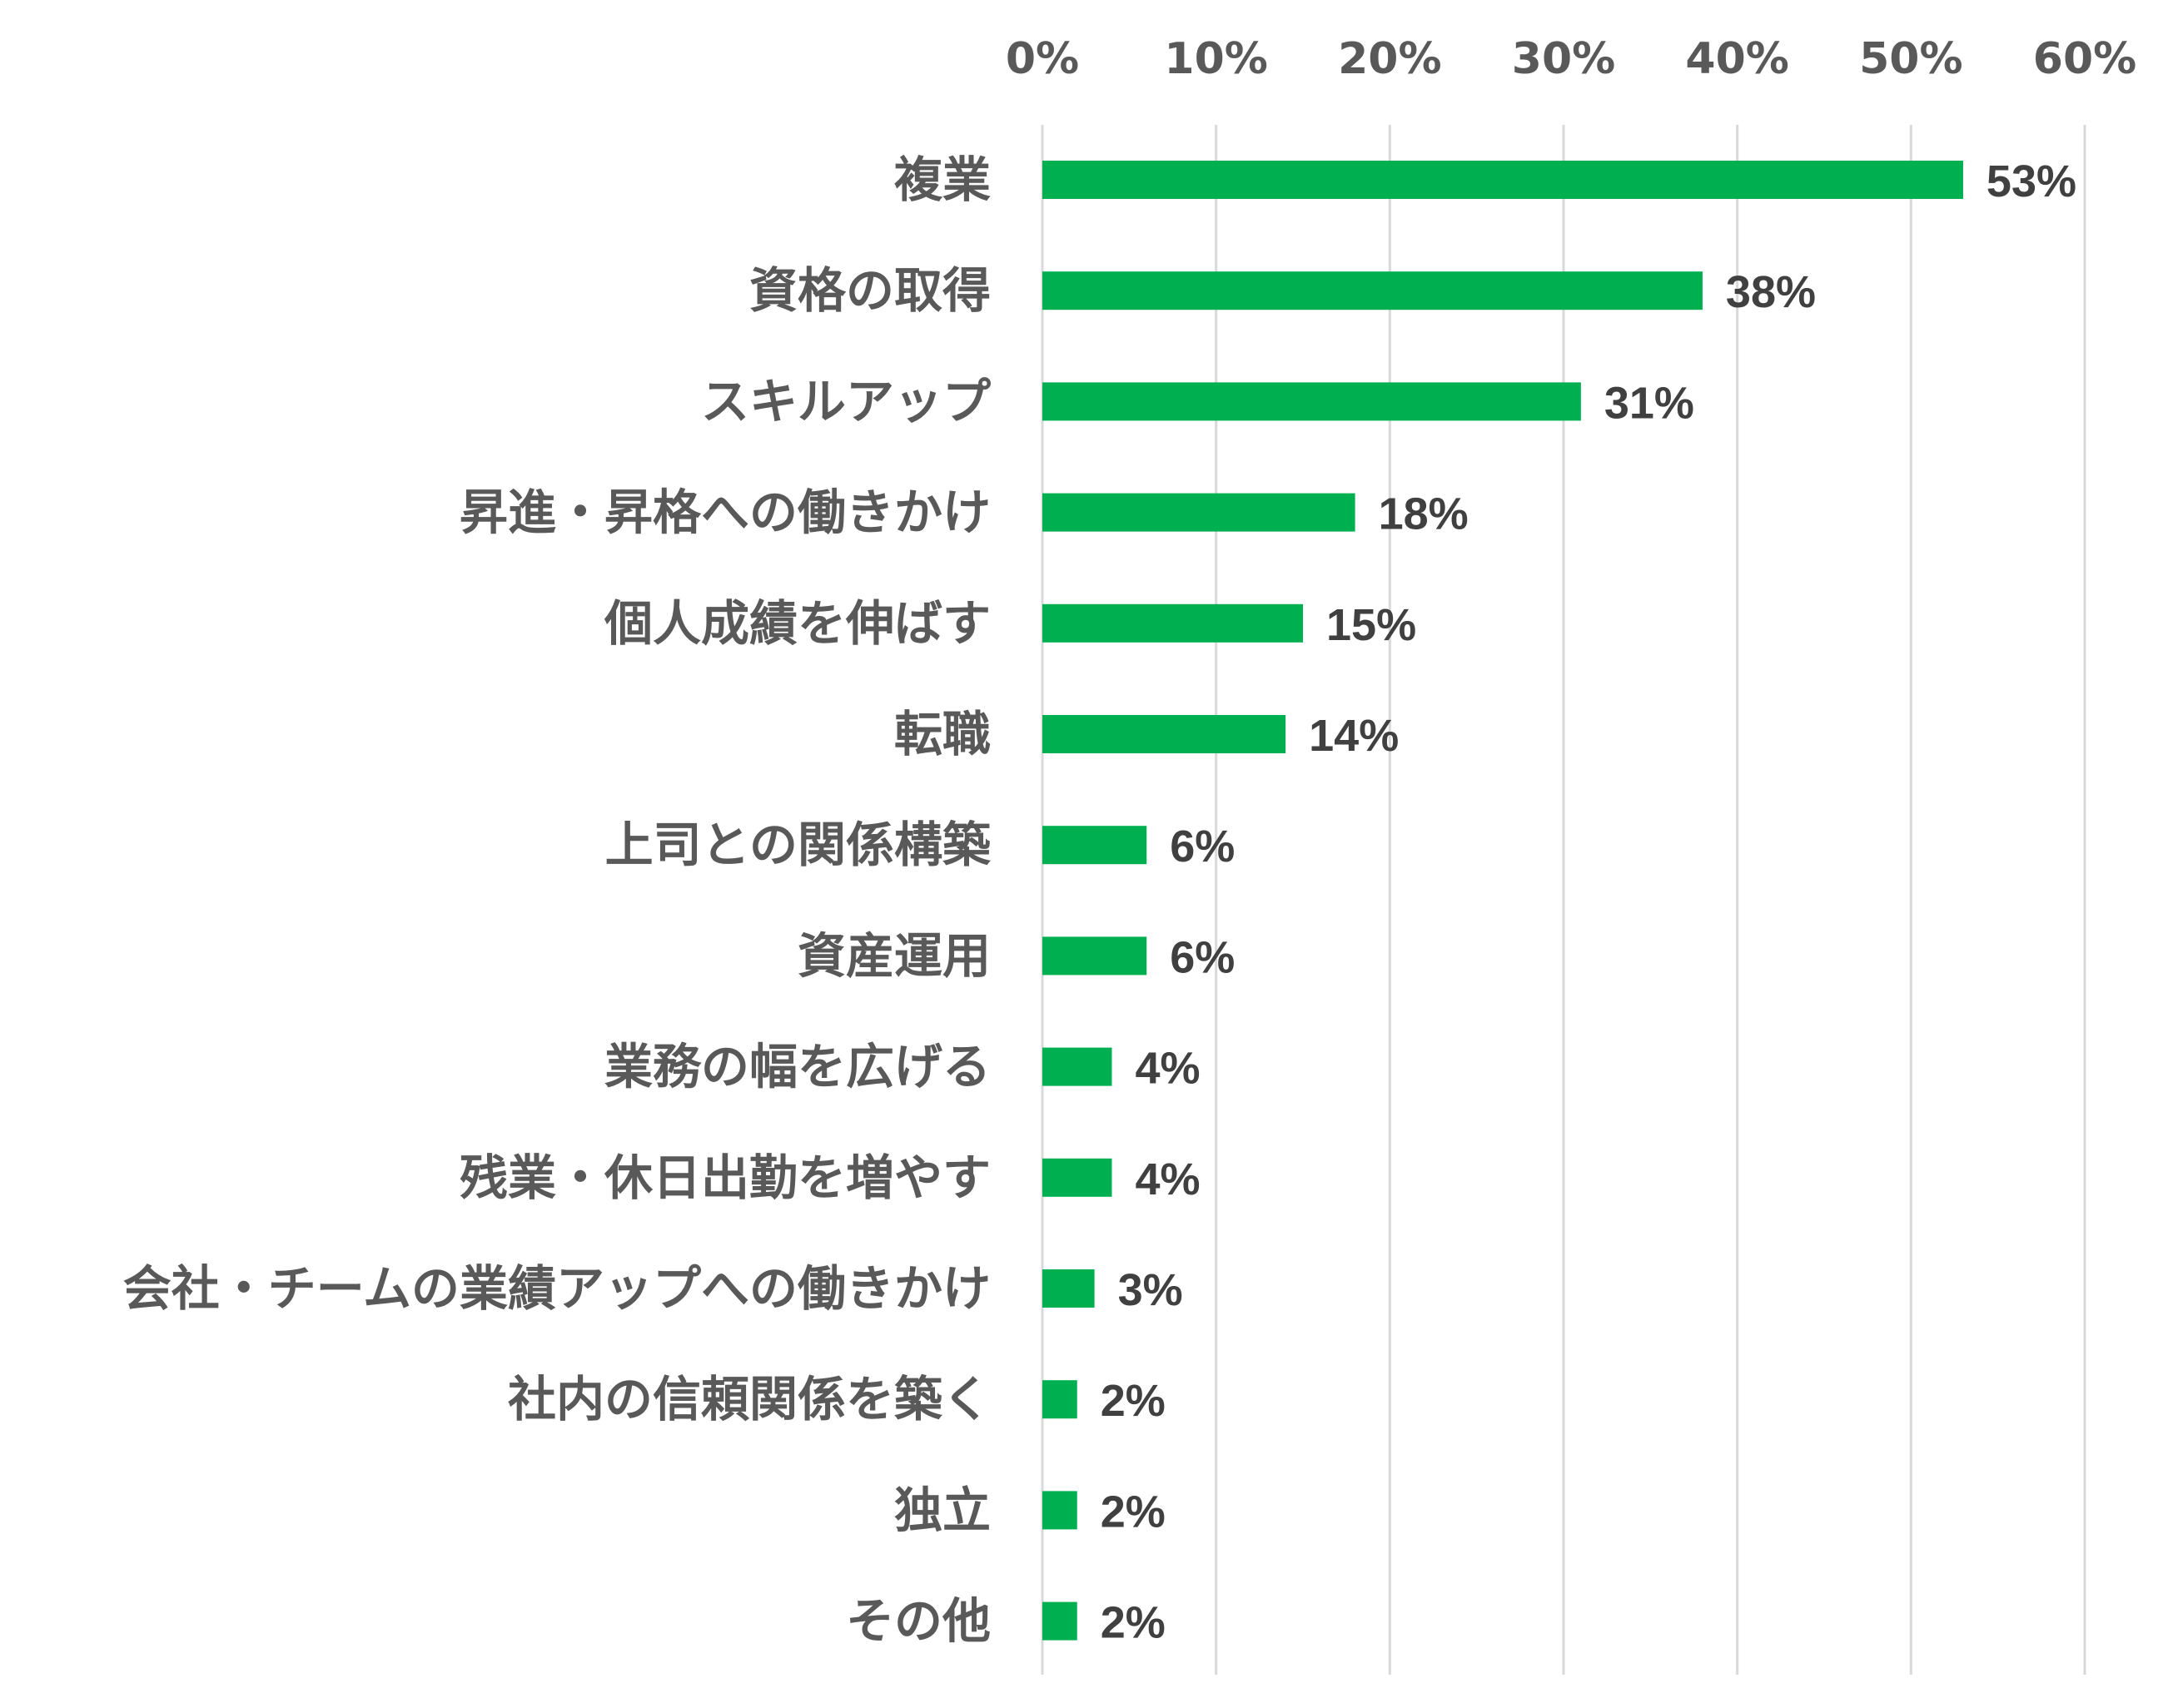  I want to click on data-label: 31%, so click(1649, 403).